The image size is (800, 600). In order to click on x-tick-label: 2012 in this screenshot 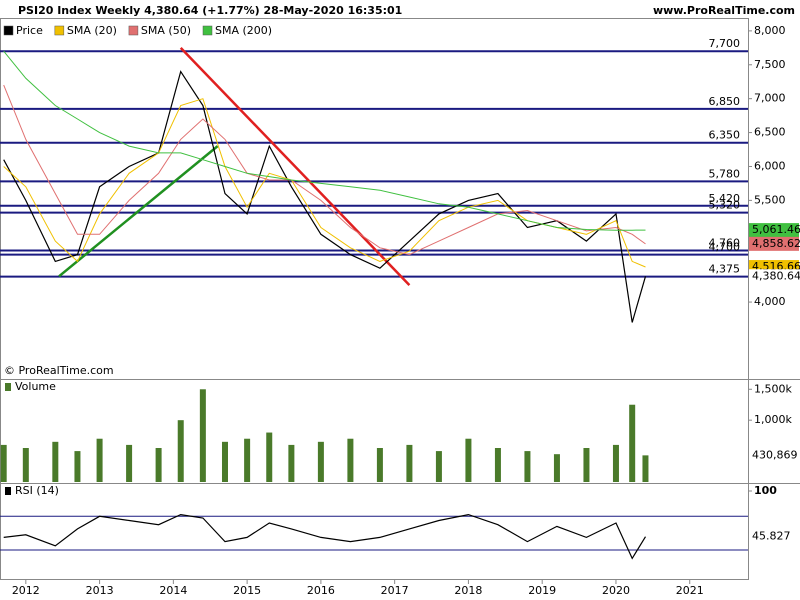, I will do `click(26, 590)`.